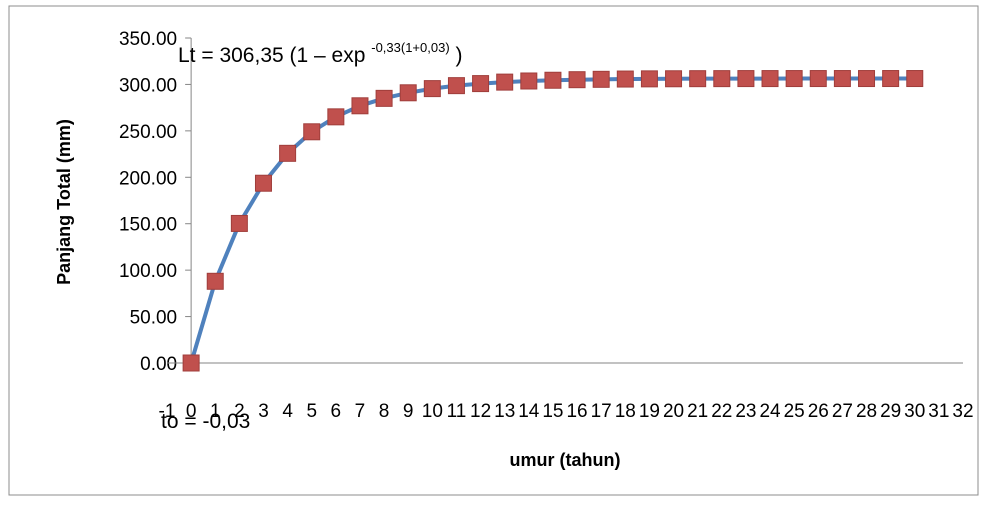  I want to click on y-tick-label: 0.00, so click(158, 364).